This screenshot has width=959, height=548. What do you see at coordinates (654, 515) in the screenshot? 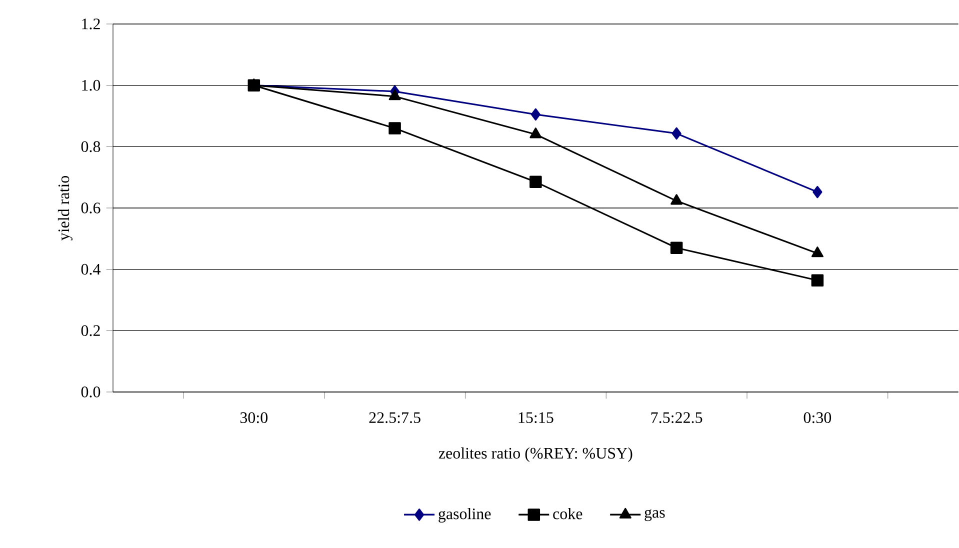
I see `legend-label: gas` at bounding box center [654, 515].